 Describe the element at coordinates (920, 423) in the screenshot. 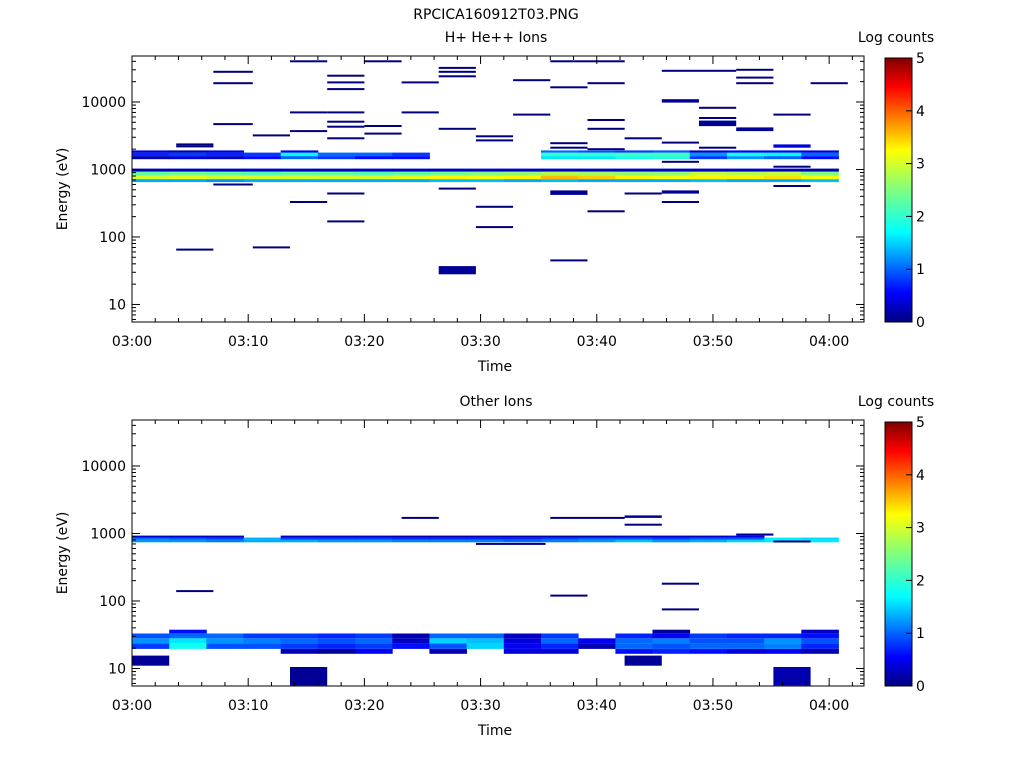

I see `colorbar-tick-label: 5` at that location.